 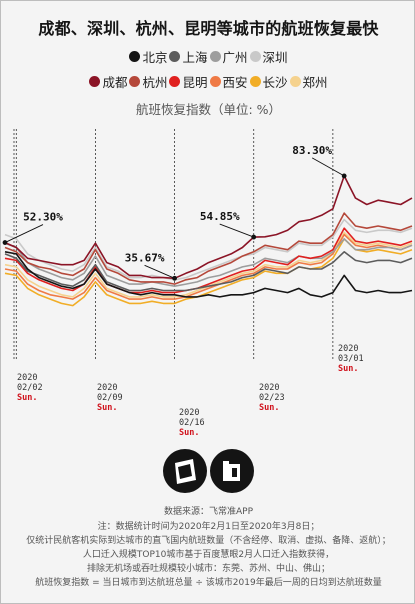 I want to click on legend-item: 深圳, so click(x=268, y=56).